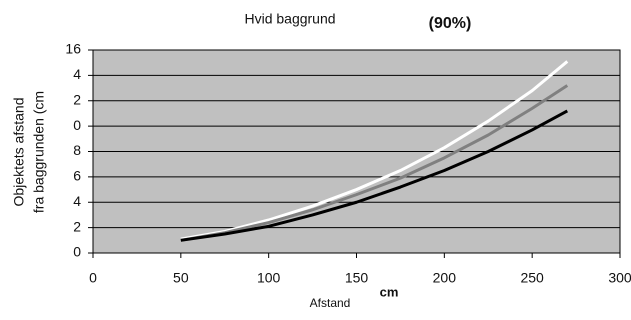  Describe the element at coordinates (619, 278) in the screenshot. I see `x-tick-label: 300` at that location.